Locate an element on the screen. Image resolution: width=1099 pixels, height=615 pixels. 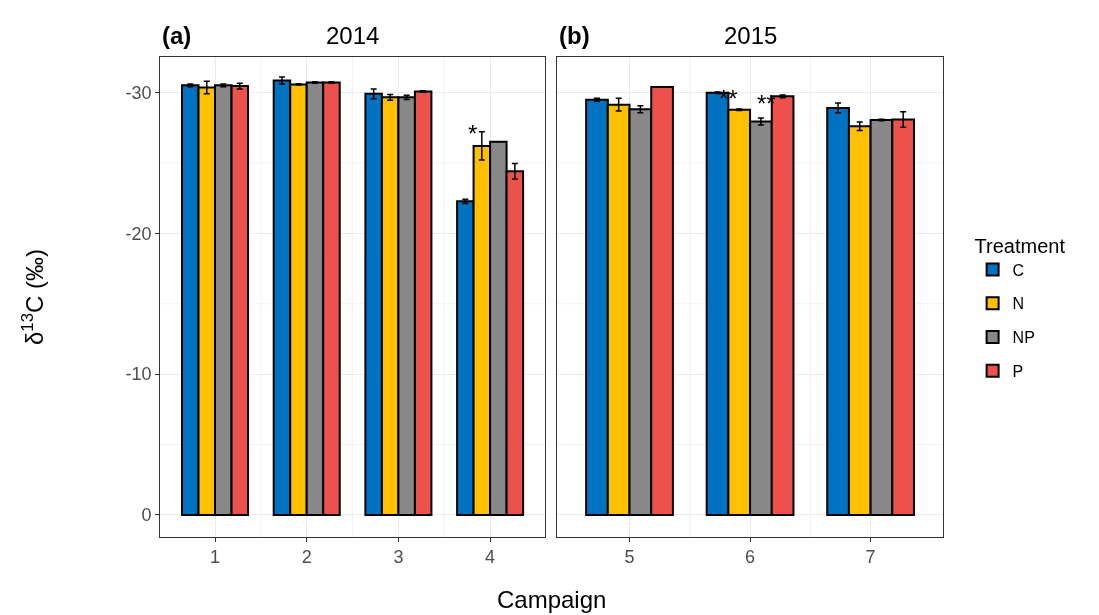
x-tick-label: 2 is located at coordinates (306, 557).